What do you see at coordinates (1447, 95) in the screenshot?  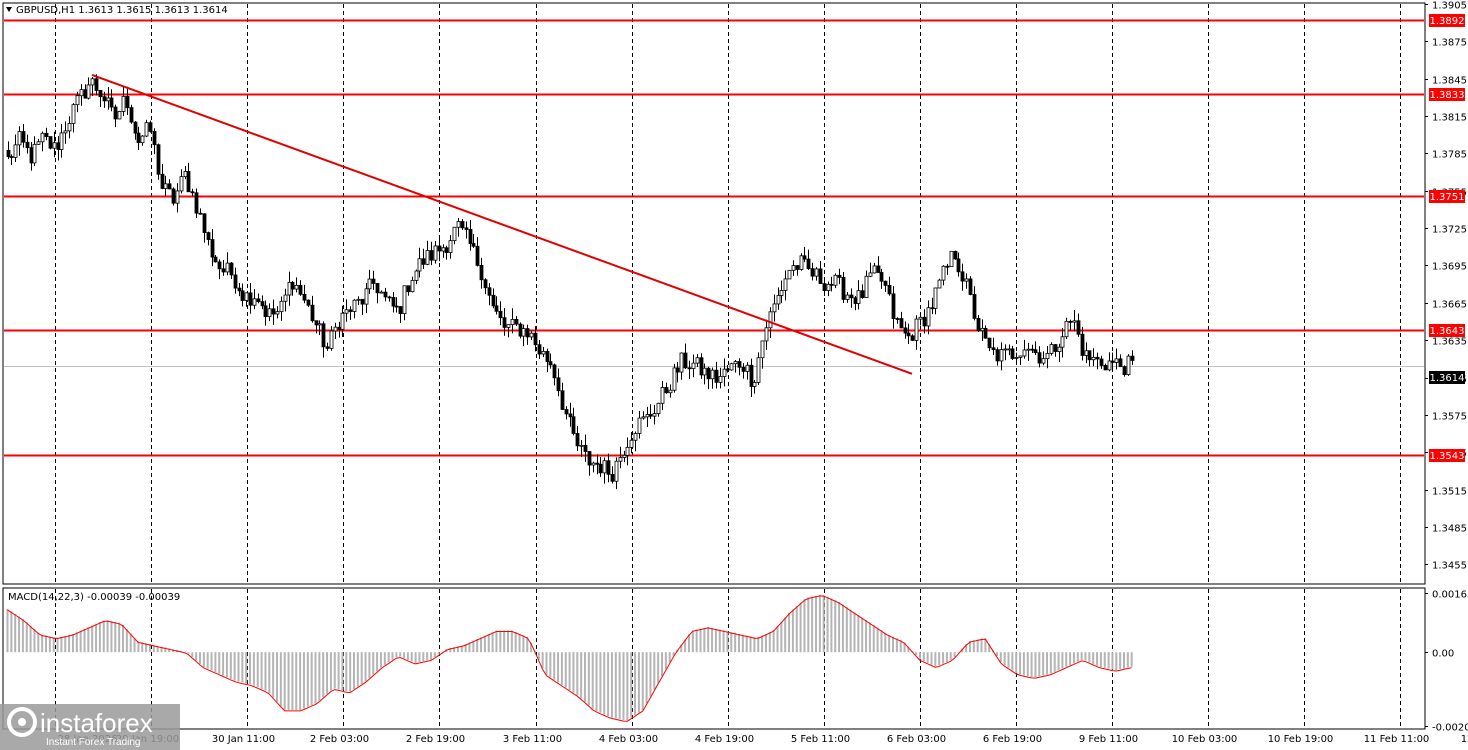 I see `level-label-text: 1.3833` at bounding box center [1447, 95].